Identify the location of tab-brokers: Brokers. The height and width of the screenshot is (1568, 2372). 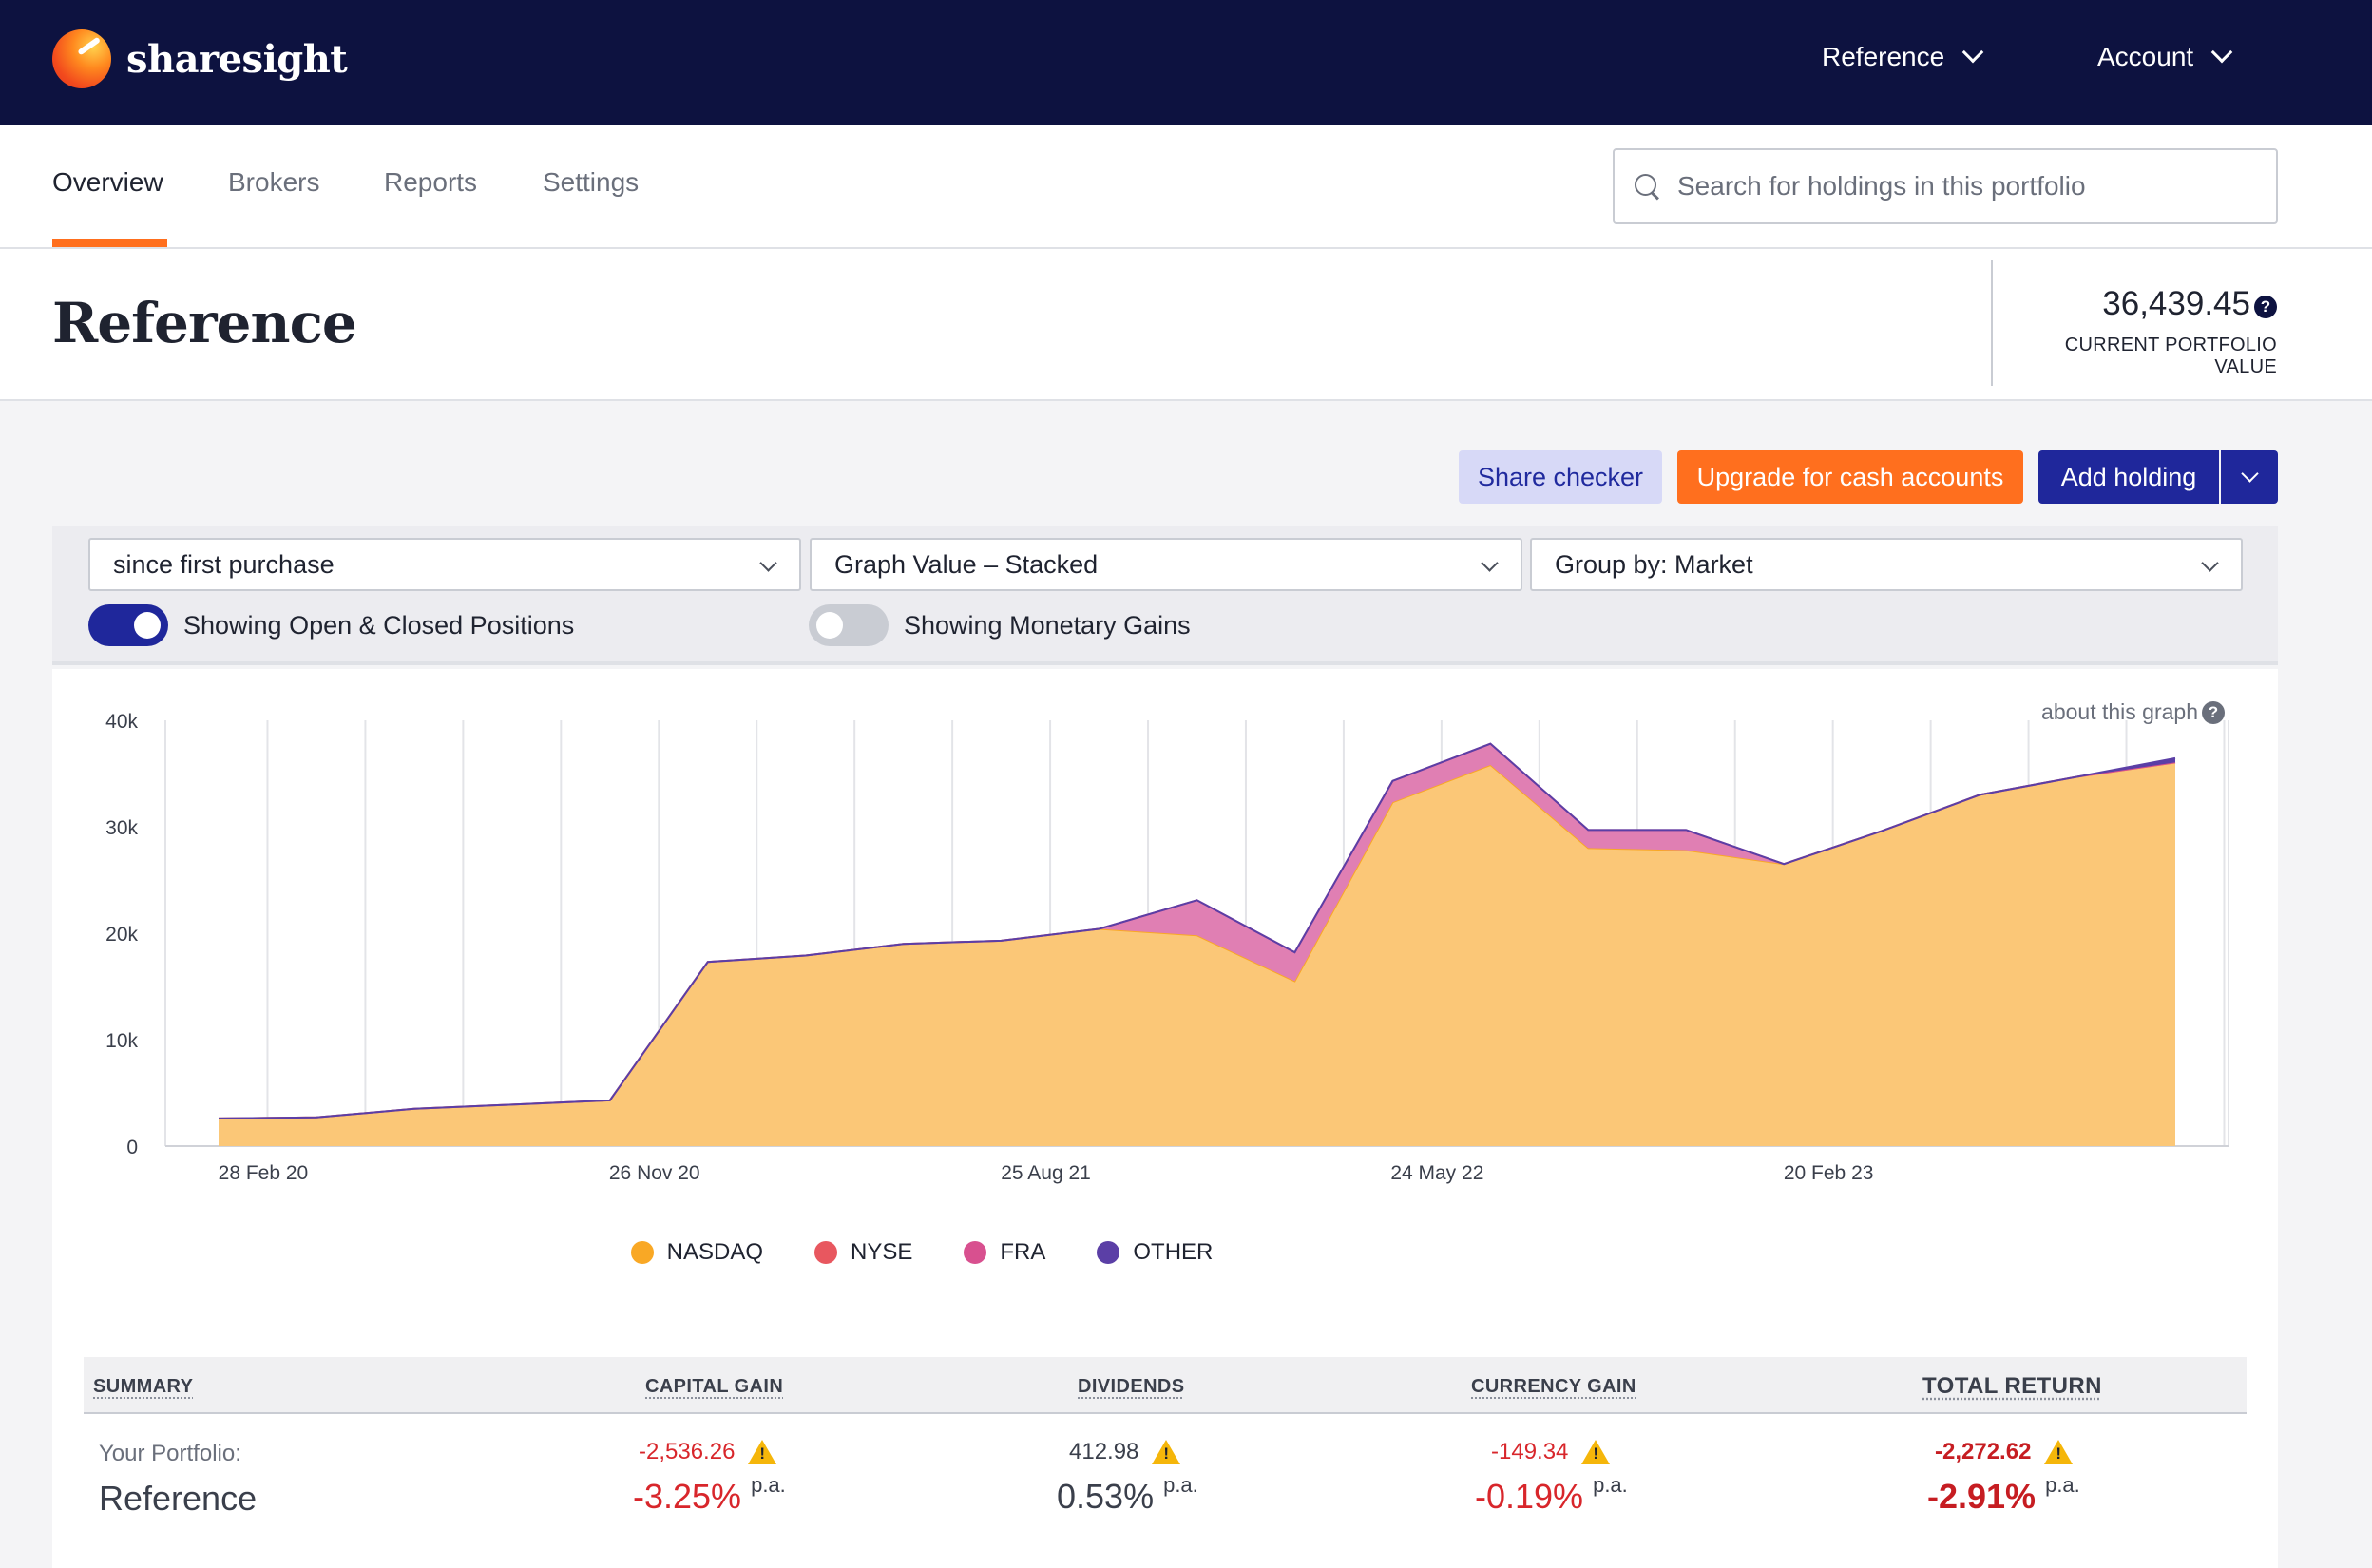
(274, 182).